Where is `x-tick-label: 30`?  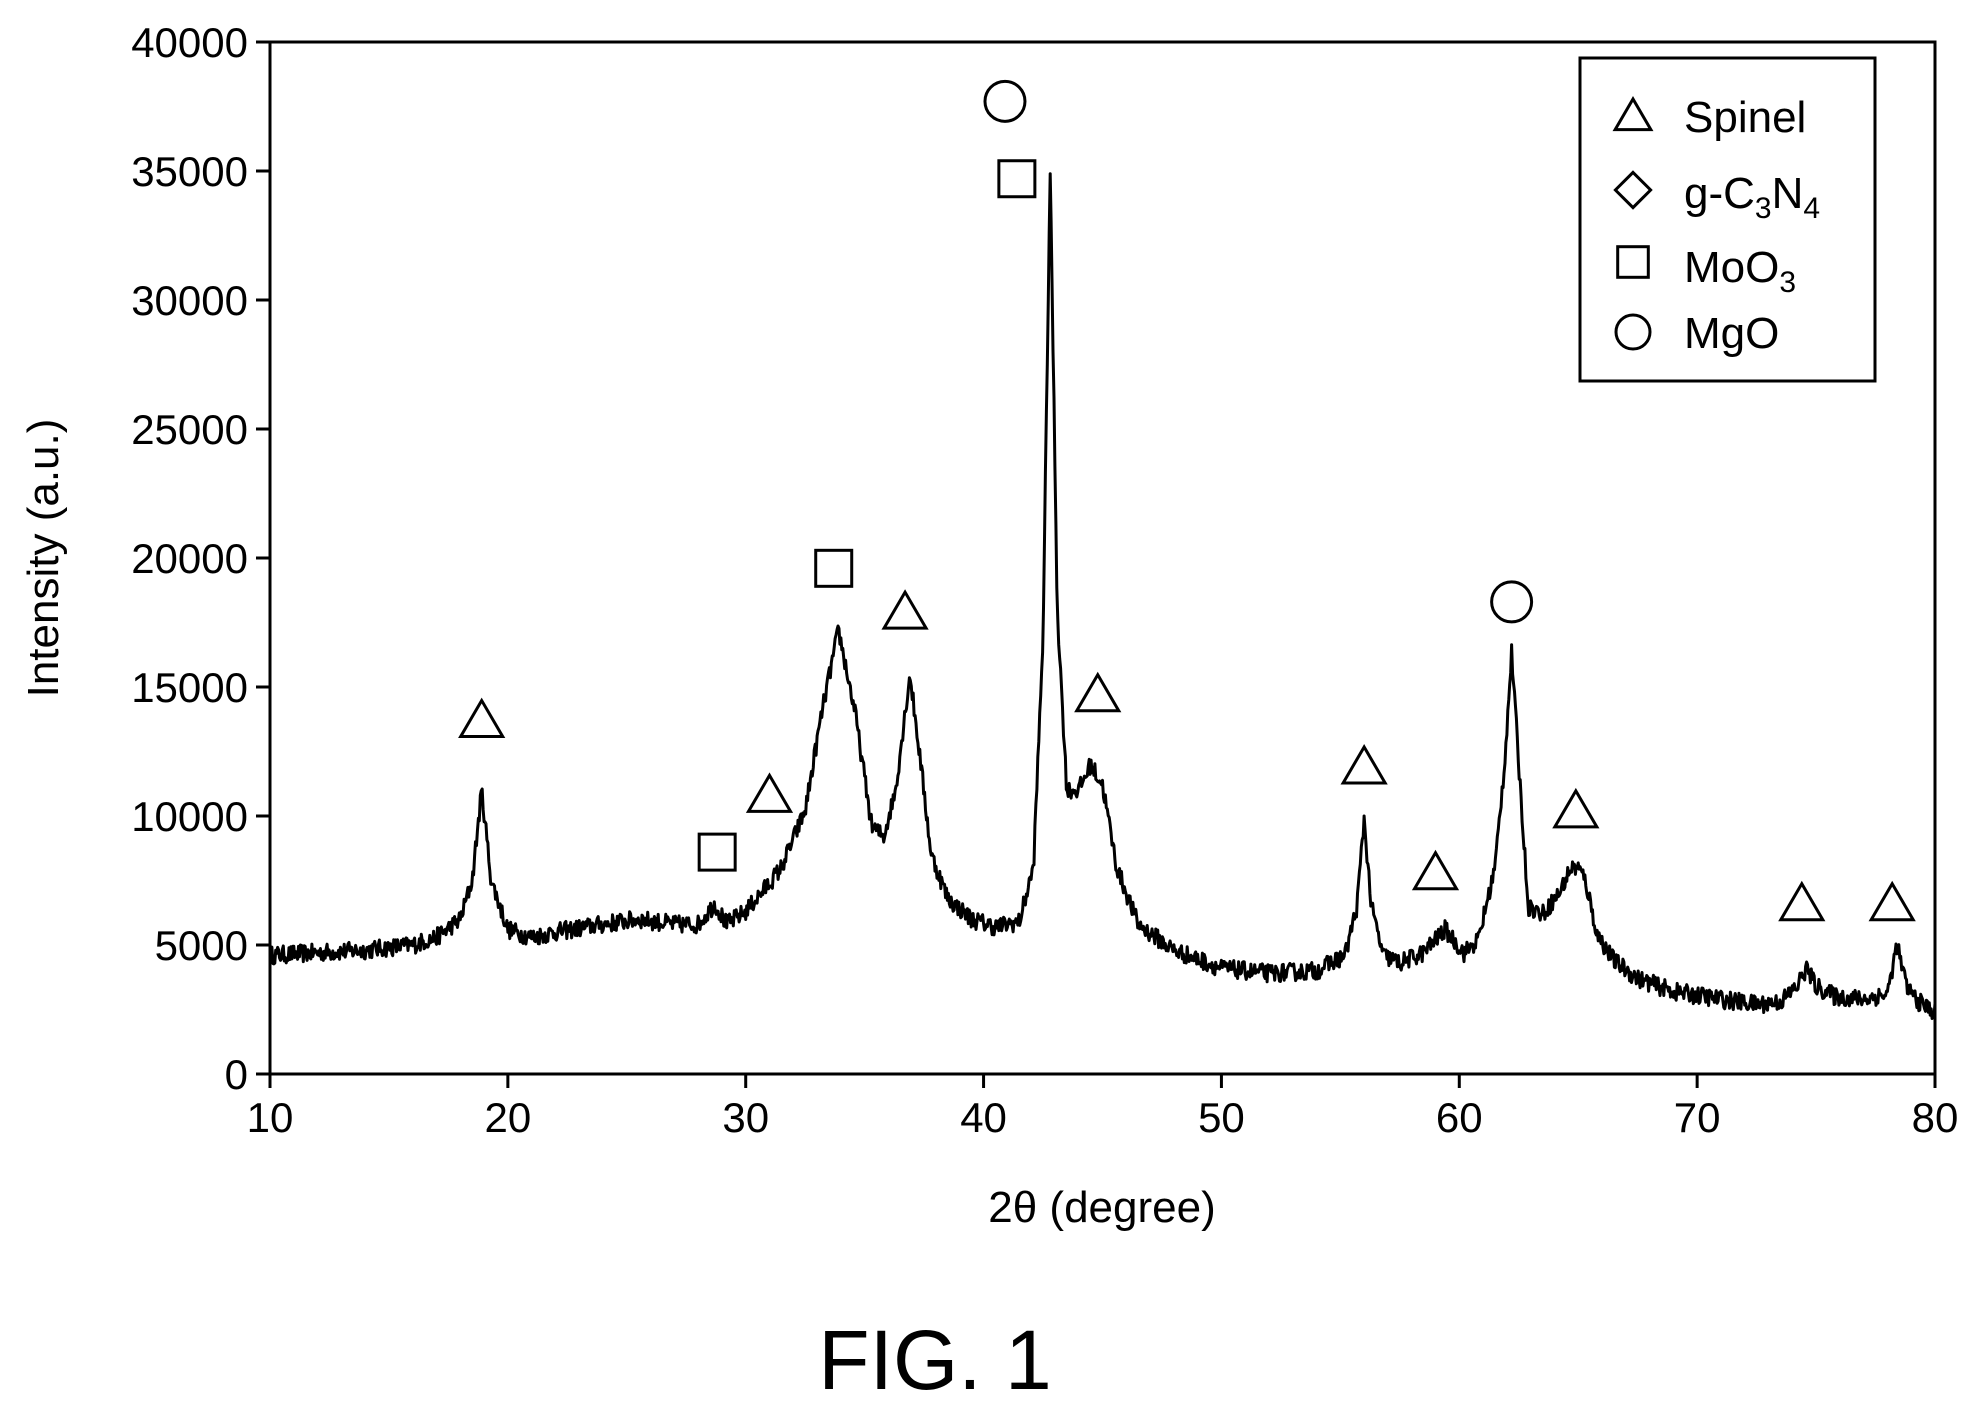 x-tick-label: 30 is located at coordinates (745, 1117).